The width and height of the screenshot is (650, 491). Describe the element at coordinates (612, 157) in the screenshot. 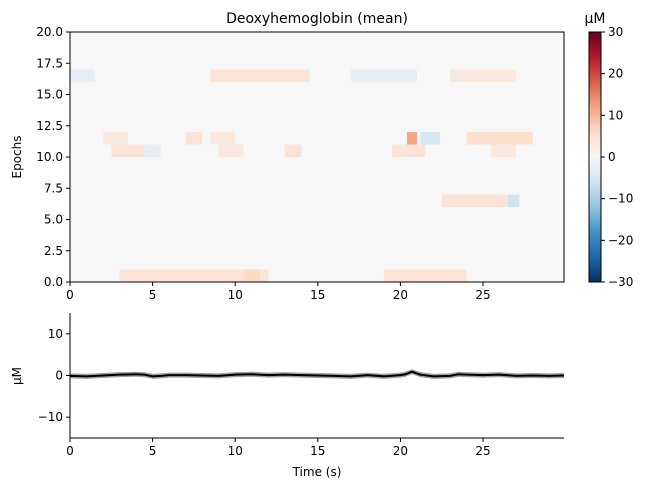

I see `colorbar-tick-label: 0` at that location.